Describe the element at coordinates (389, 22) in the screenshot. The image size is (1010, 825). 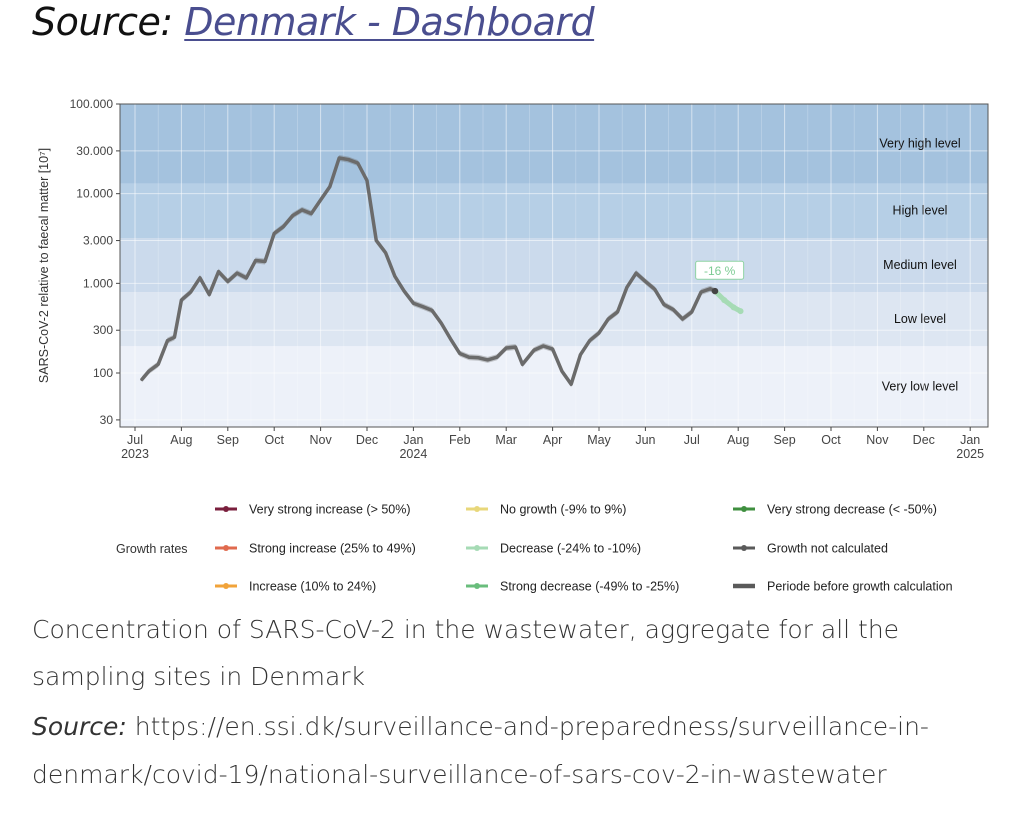
I see `dashboard-link: Denmark - Dashboard` at that location.